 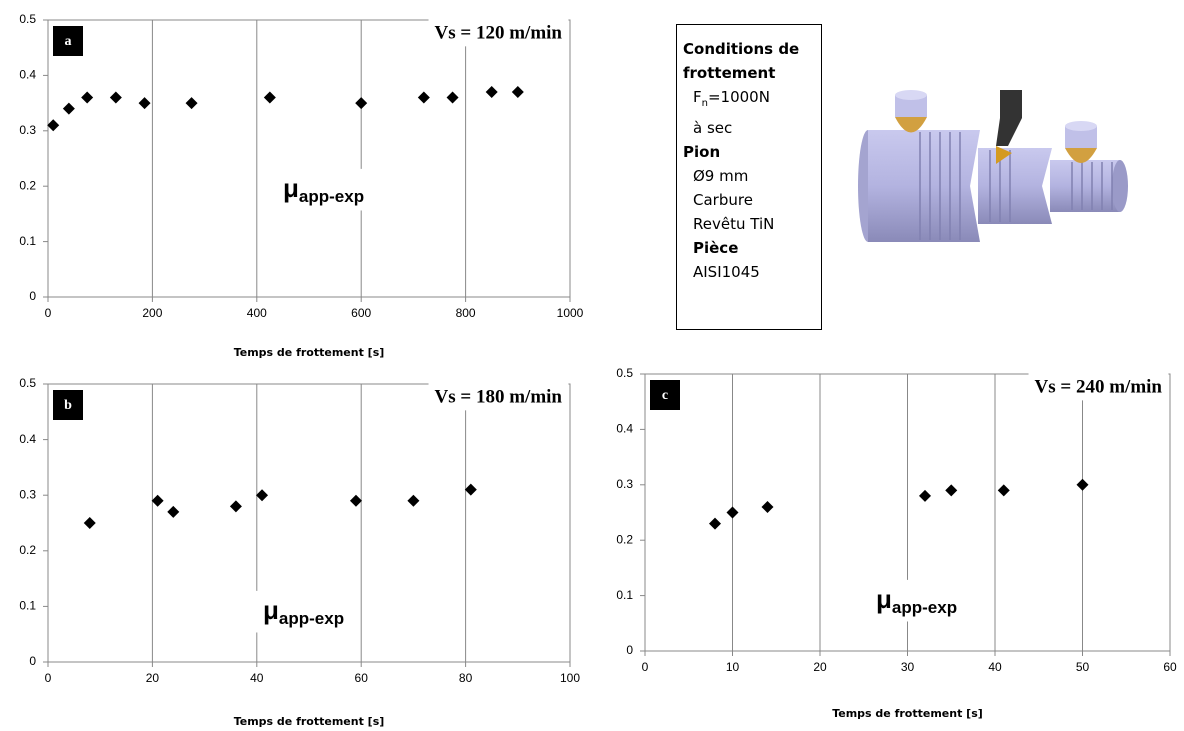 I want to click on item: Carbure, so click(x=723, y=200).